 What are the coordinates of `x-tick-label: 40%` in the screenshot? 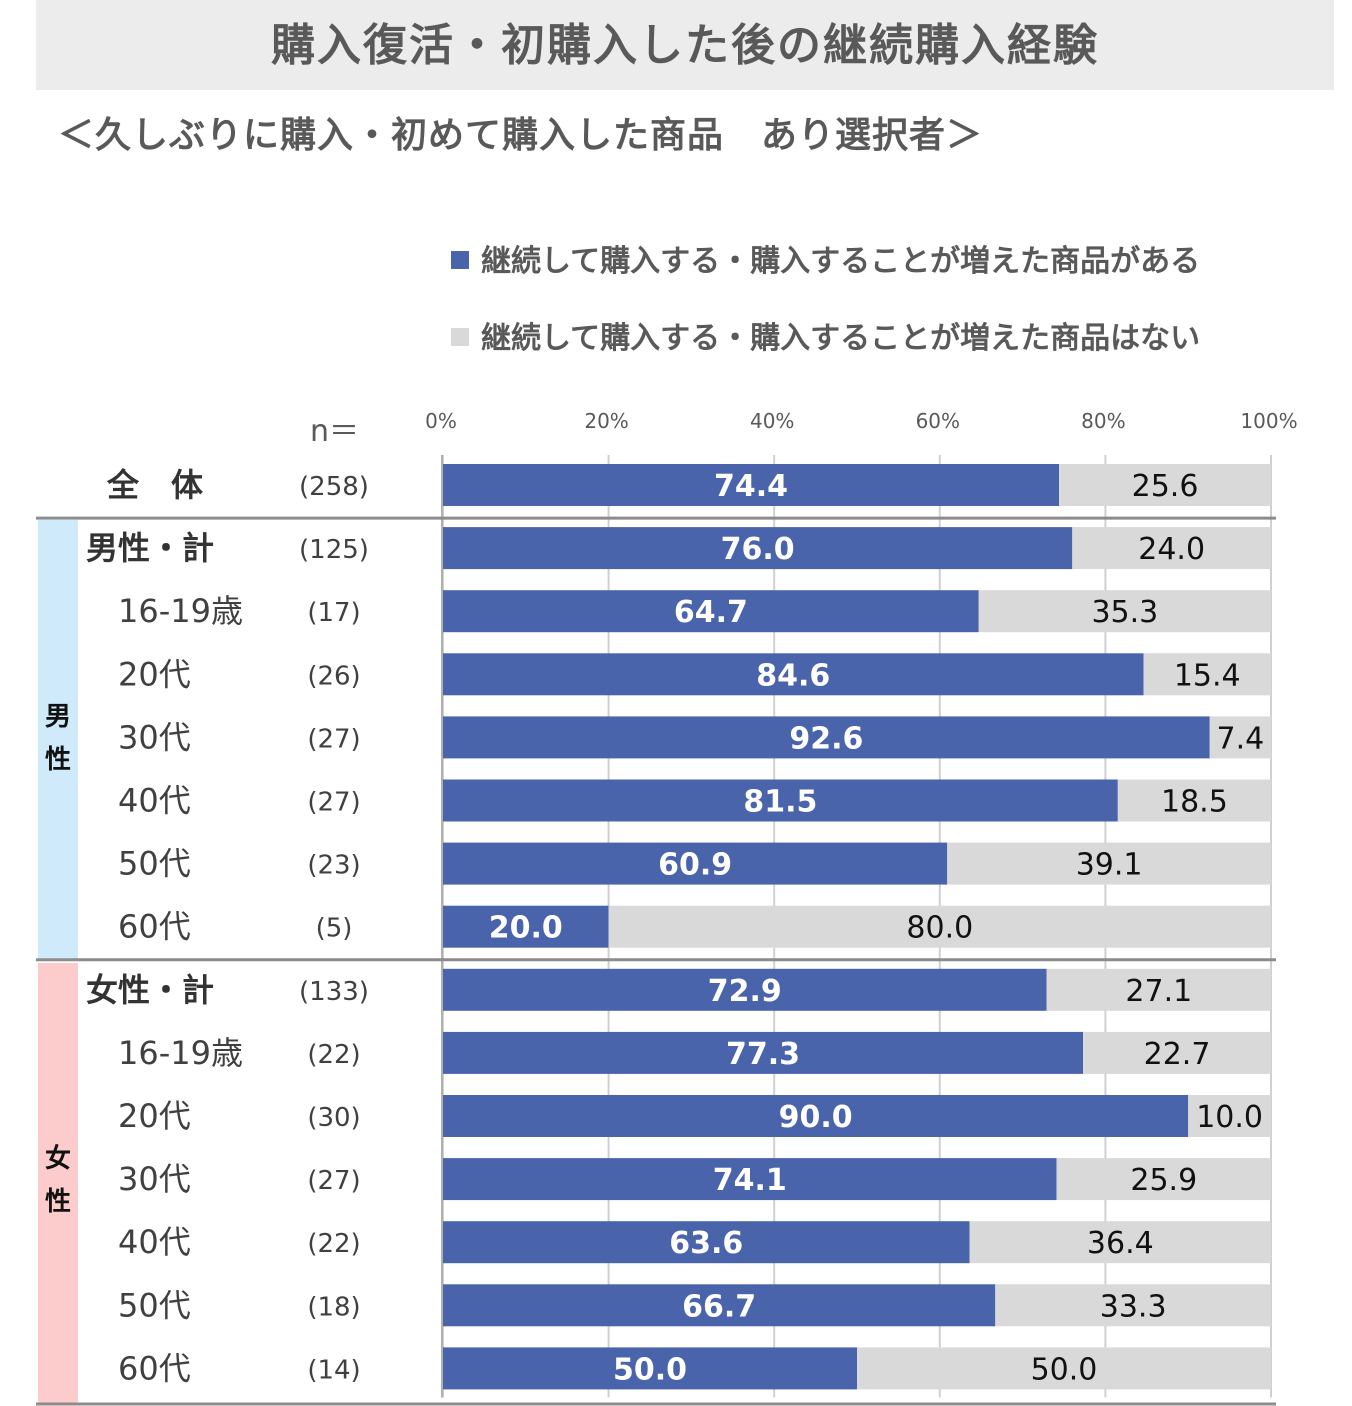 It's located at (772, 421).